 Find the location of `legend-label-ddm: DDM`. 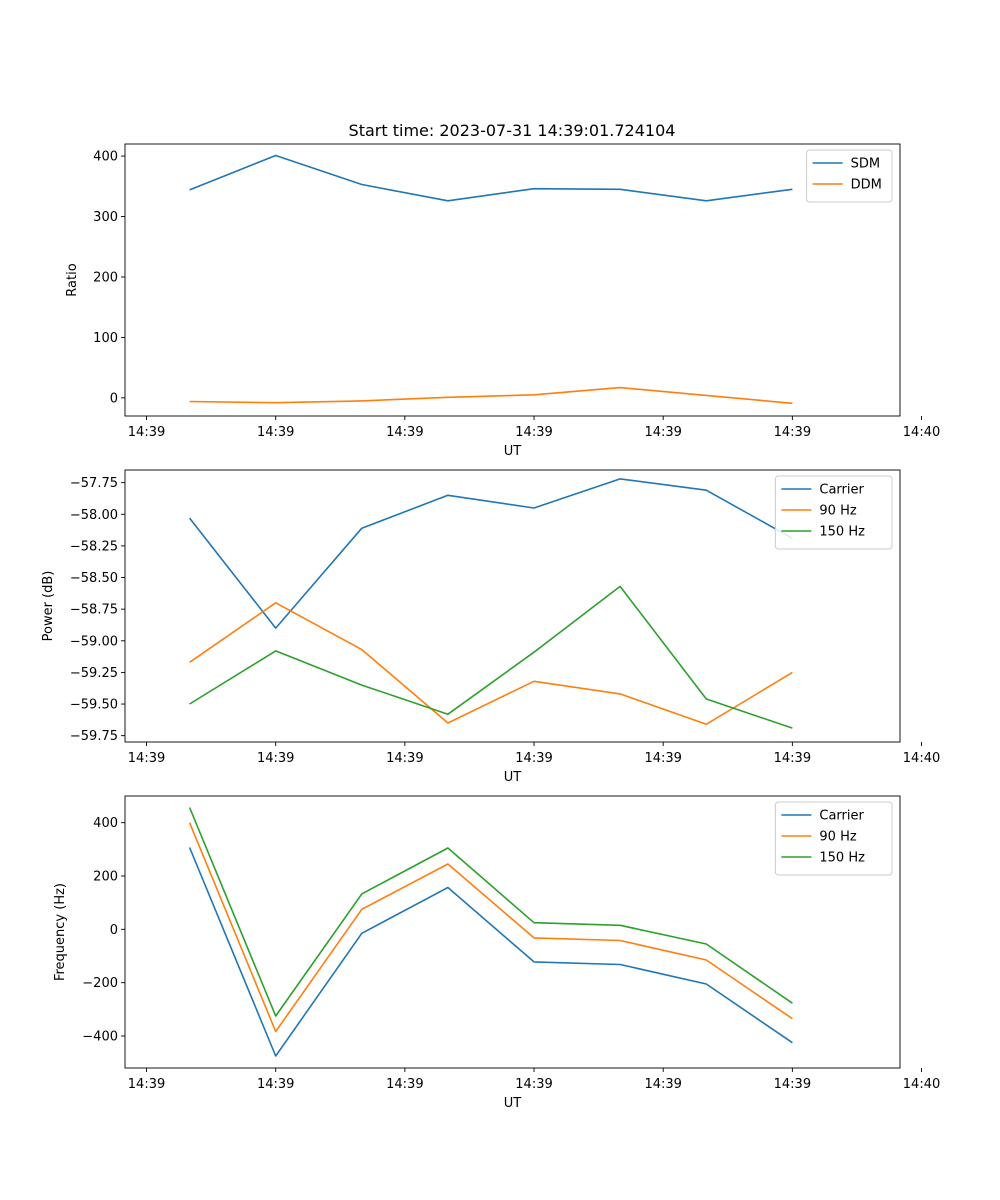

legend-label-ddm: DDM is located at coordinates (866, 185).